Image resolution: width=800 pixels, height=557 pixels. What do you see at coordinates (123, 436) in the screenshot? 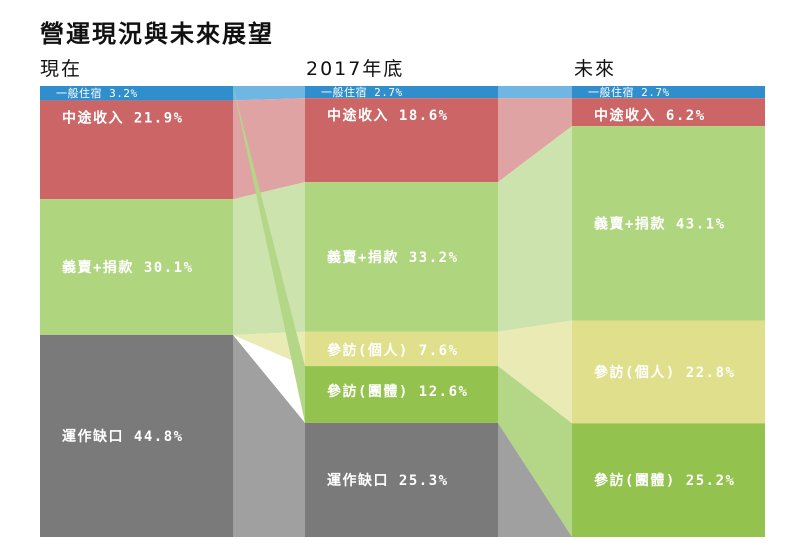
I see `label-operating-gap-col0: 運作缺口 44.8%` at bounding box center [123, 436].